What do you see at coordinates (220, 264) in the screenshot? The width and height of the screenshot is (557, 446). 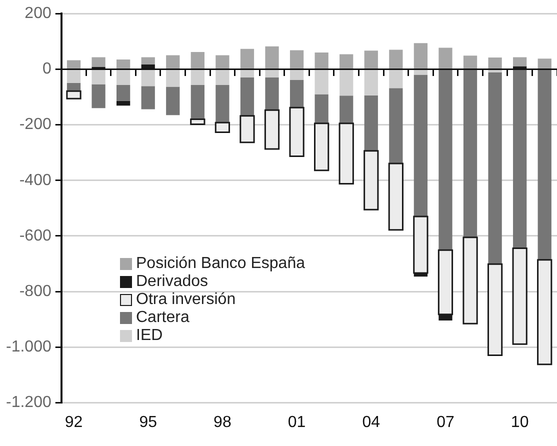 I see `legend-label: Posición Banco España` at bounding box center [220, 264].